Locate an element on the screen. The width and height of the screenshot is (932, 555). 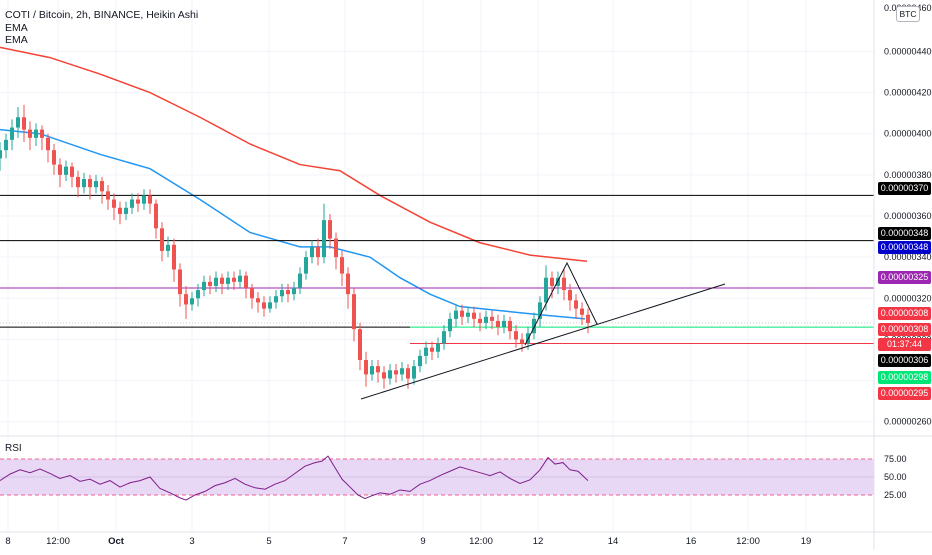
price-label: 0.00000348 is located at coordinates (904, 233).